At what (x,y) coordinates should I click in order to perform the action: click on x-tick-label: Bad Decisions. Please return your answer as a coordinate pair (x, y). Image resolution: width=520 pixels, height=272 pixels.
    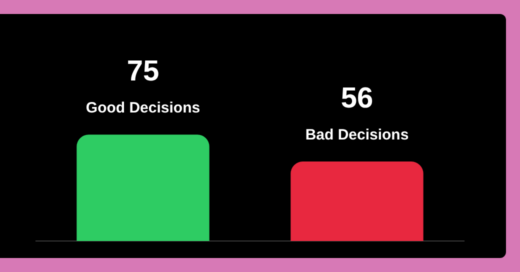
    Looking at the image, I should click on (357, 135).